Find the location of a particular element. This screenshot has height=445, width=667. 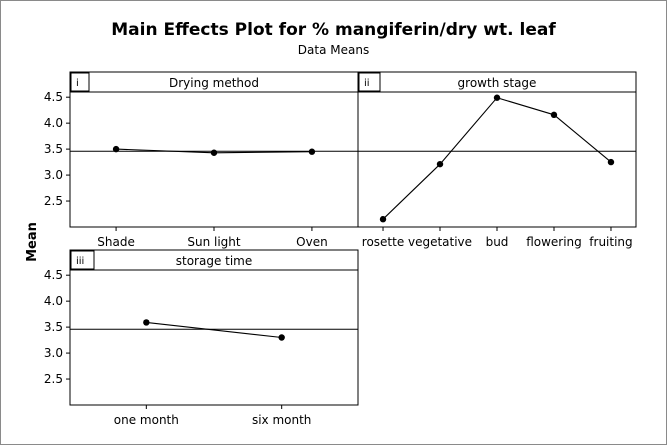

x-tick-label: Shade is located at coordinates (116, 242).